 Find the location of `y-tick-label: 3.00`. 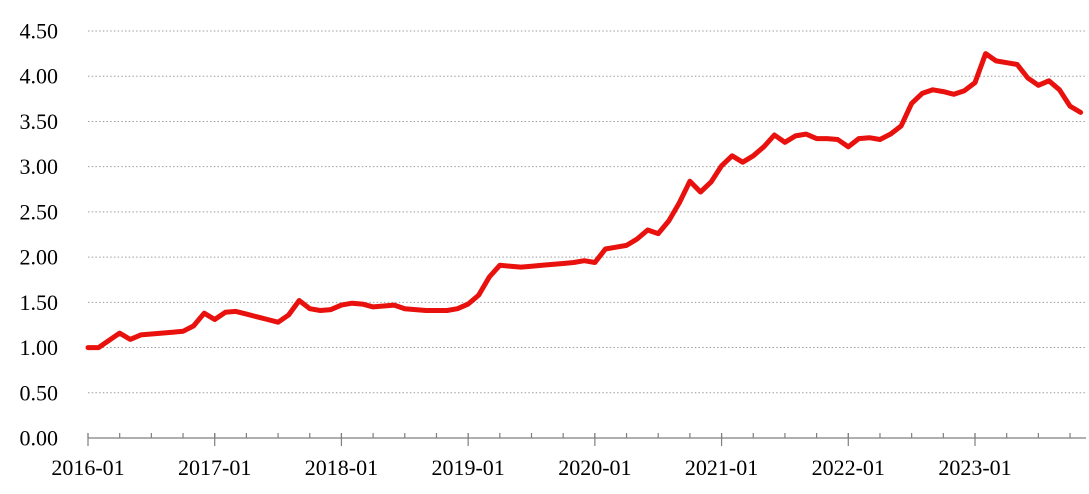

y-tick-label: 3.00 is located at coordinates (39, 166).